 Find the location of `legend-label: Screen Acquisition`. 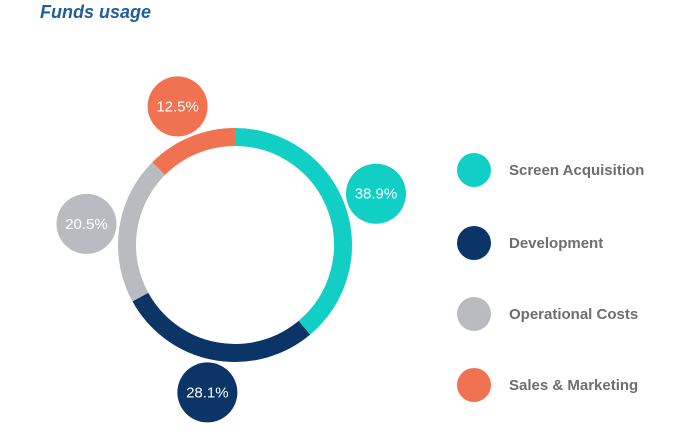

legend-label: Screen Acquisition is located at coordinates (577, 170).